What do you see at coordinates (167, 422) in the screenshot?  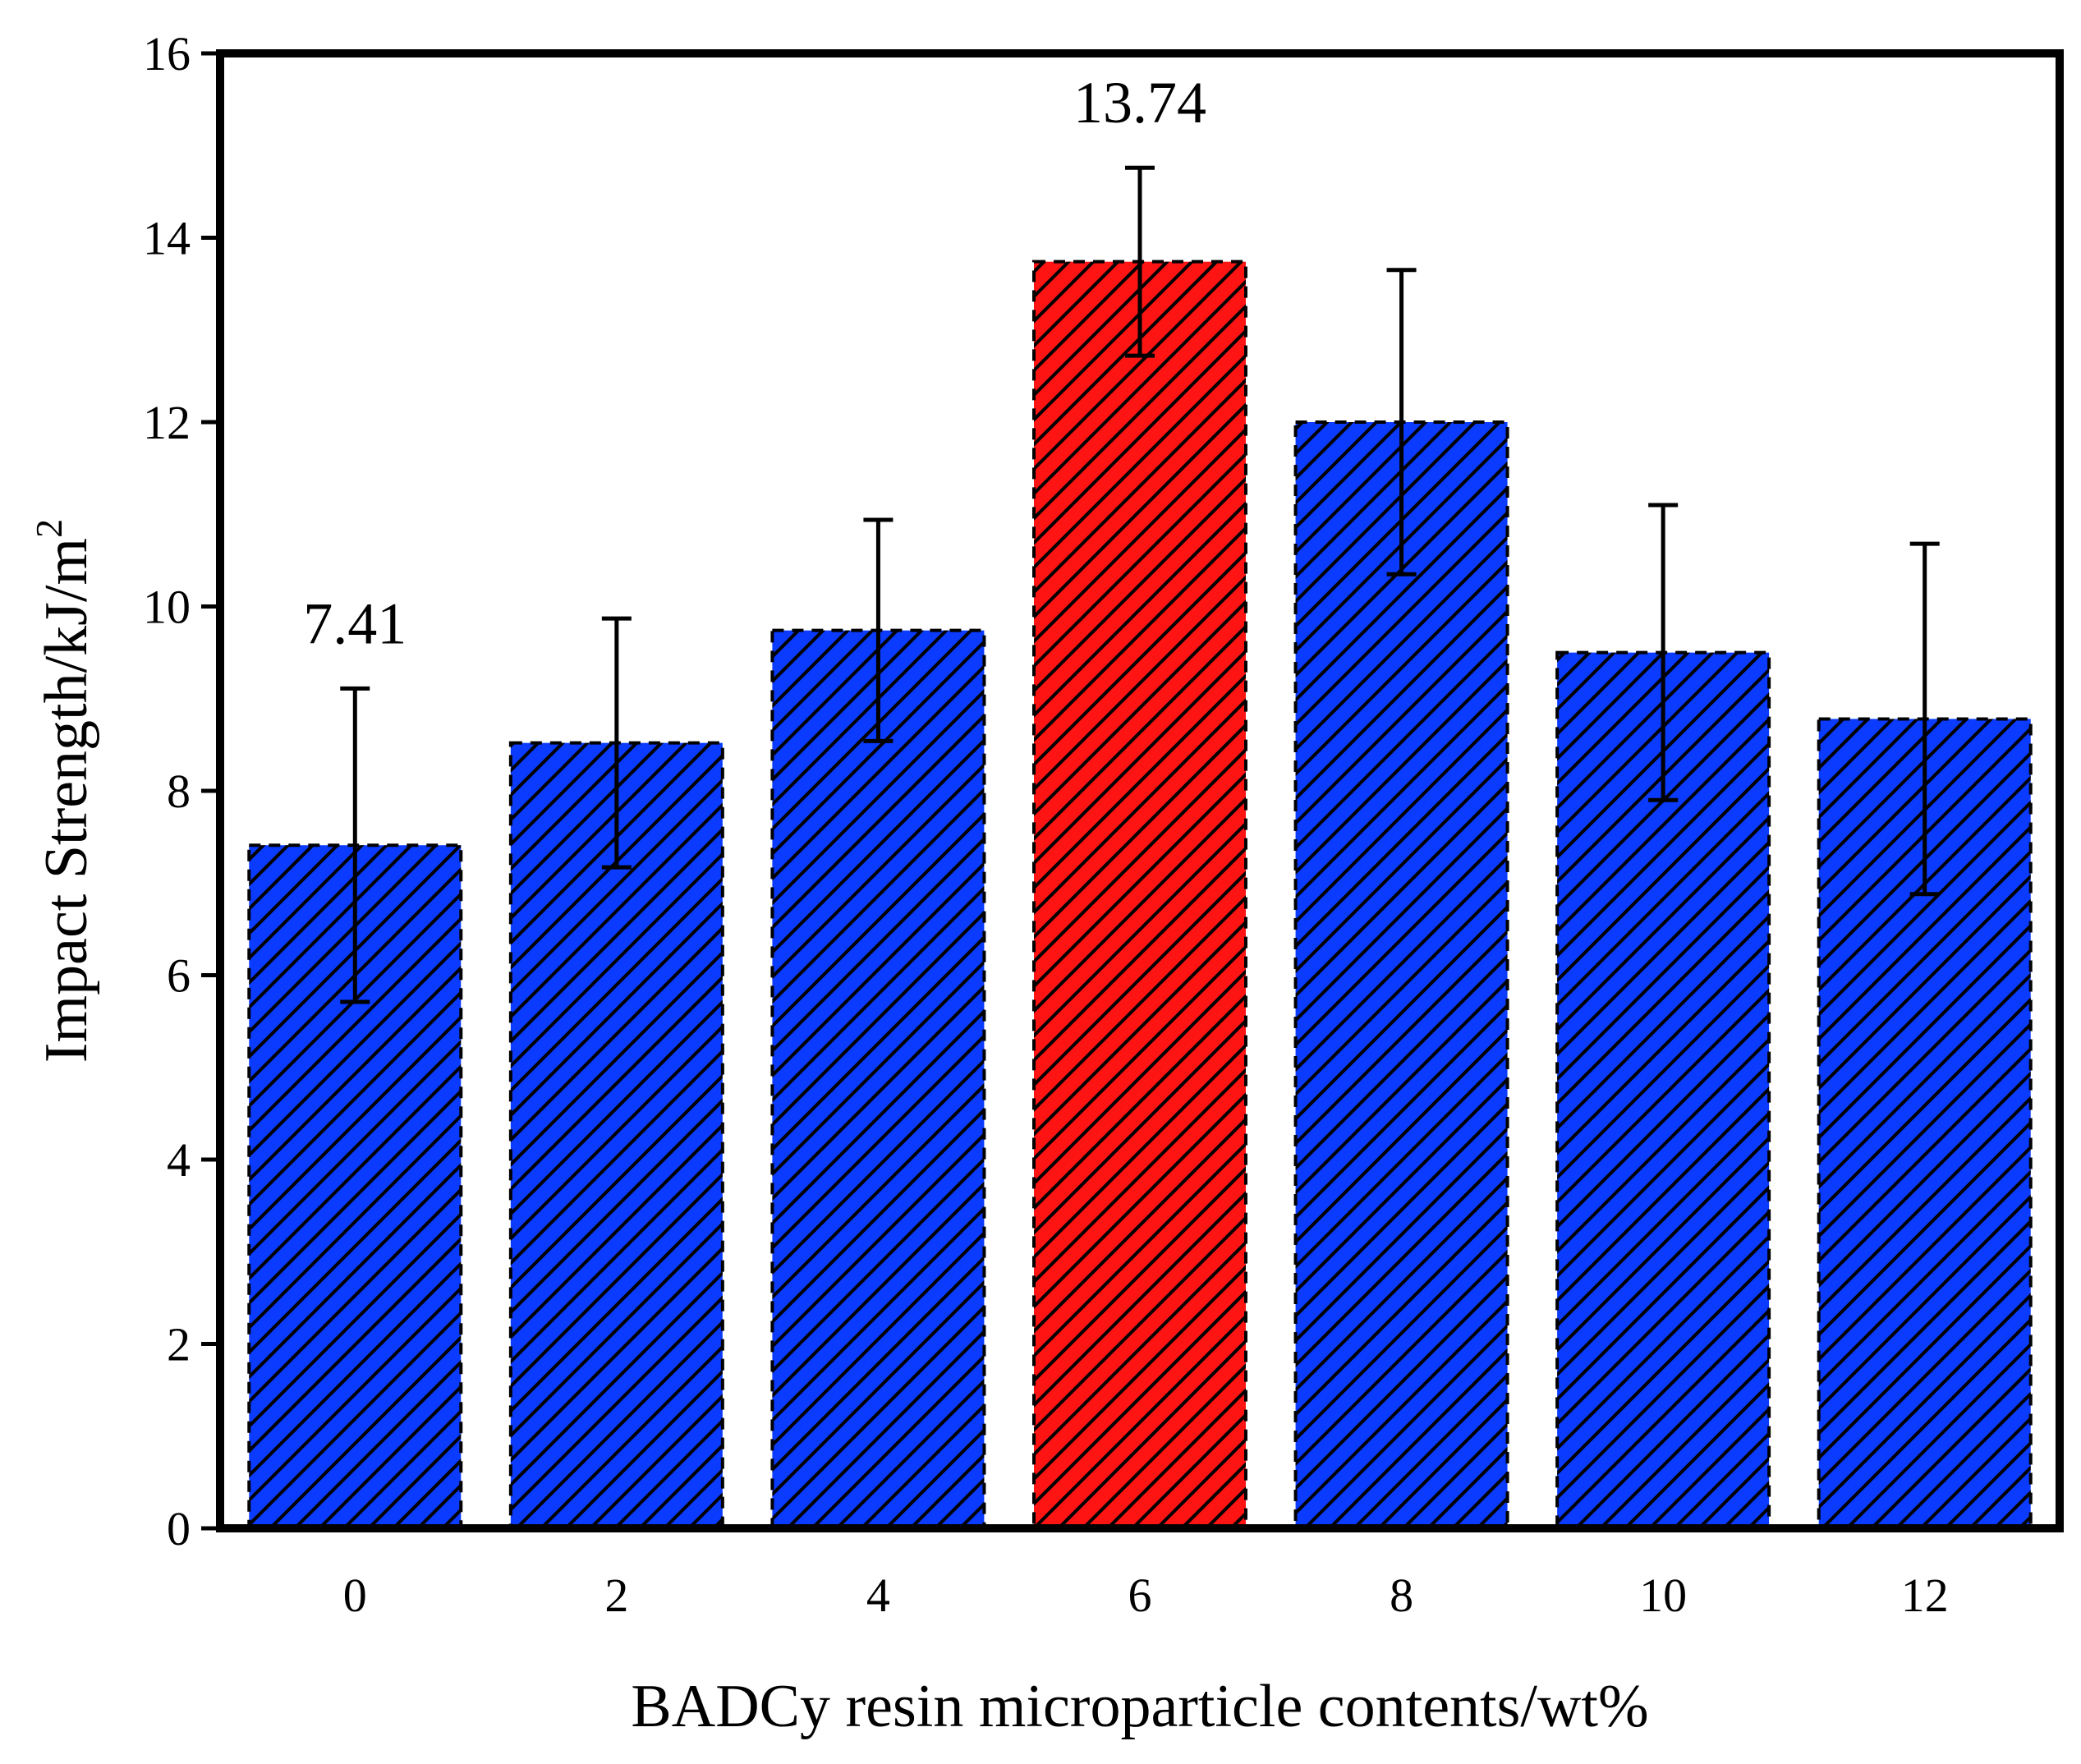 I see `y-tick-label: 12` at bounding box center [167, 422].